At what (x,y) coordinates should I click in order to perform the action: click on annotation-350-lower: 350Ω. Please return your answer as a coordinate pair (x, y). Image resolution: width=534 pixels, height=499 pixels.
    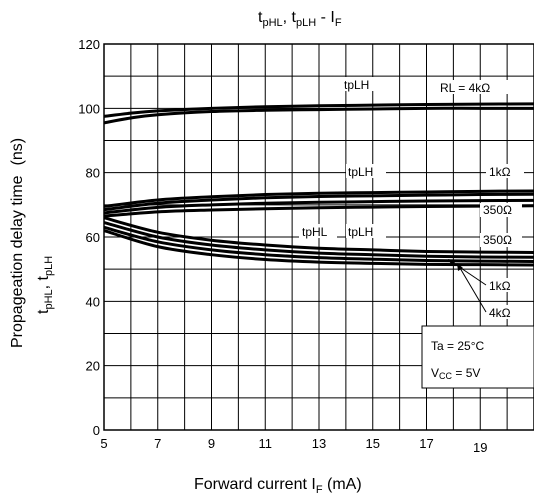
    Looking at the image, I should click on (497, 240).